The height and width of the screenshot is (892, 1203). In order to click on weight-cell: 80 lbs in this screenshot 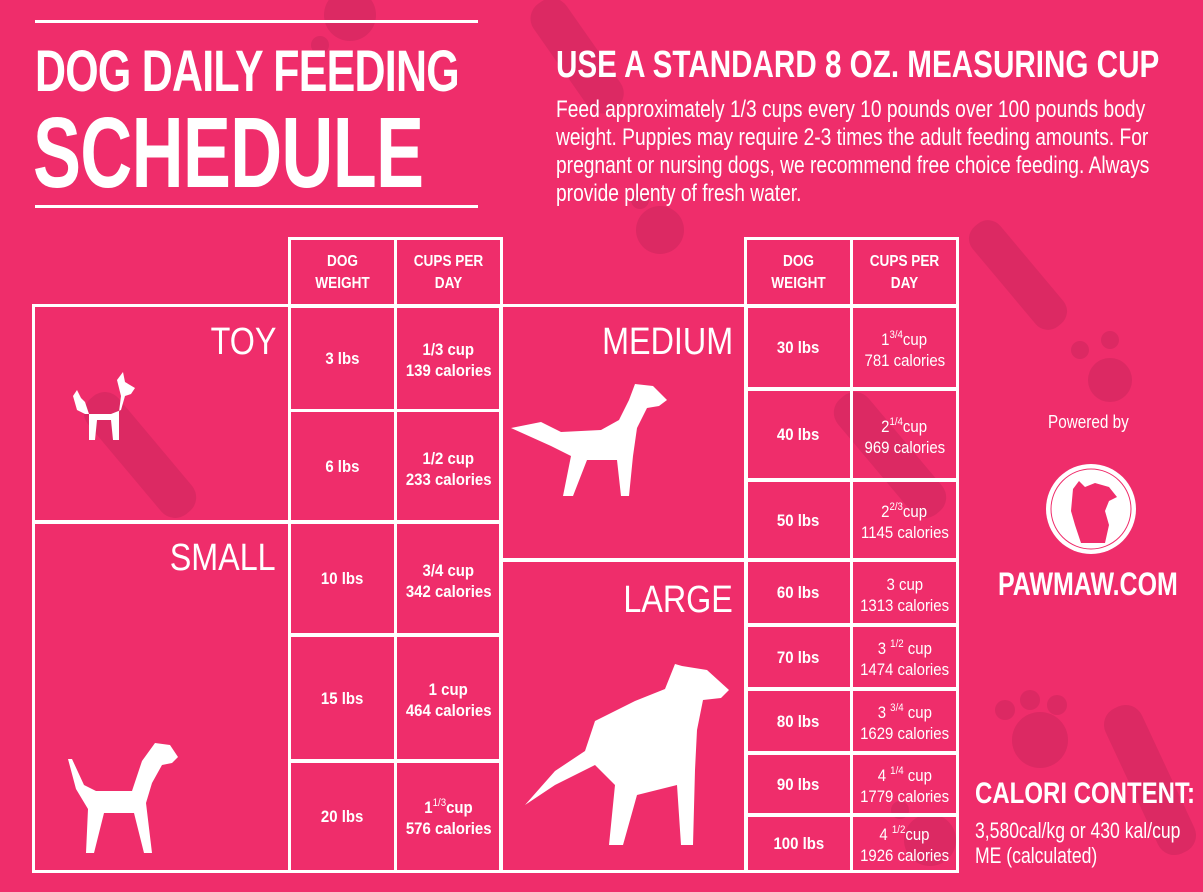, I will do `click(798, 721)`.